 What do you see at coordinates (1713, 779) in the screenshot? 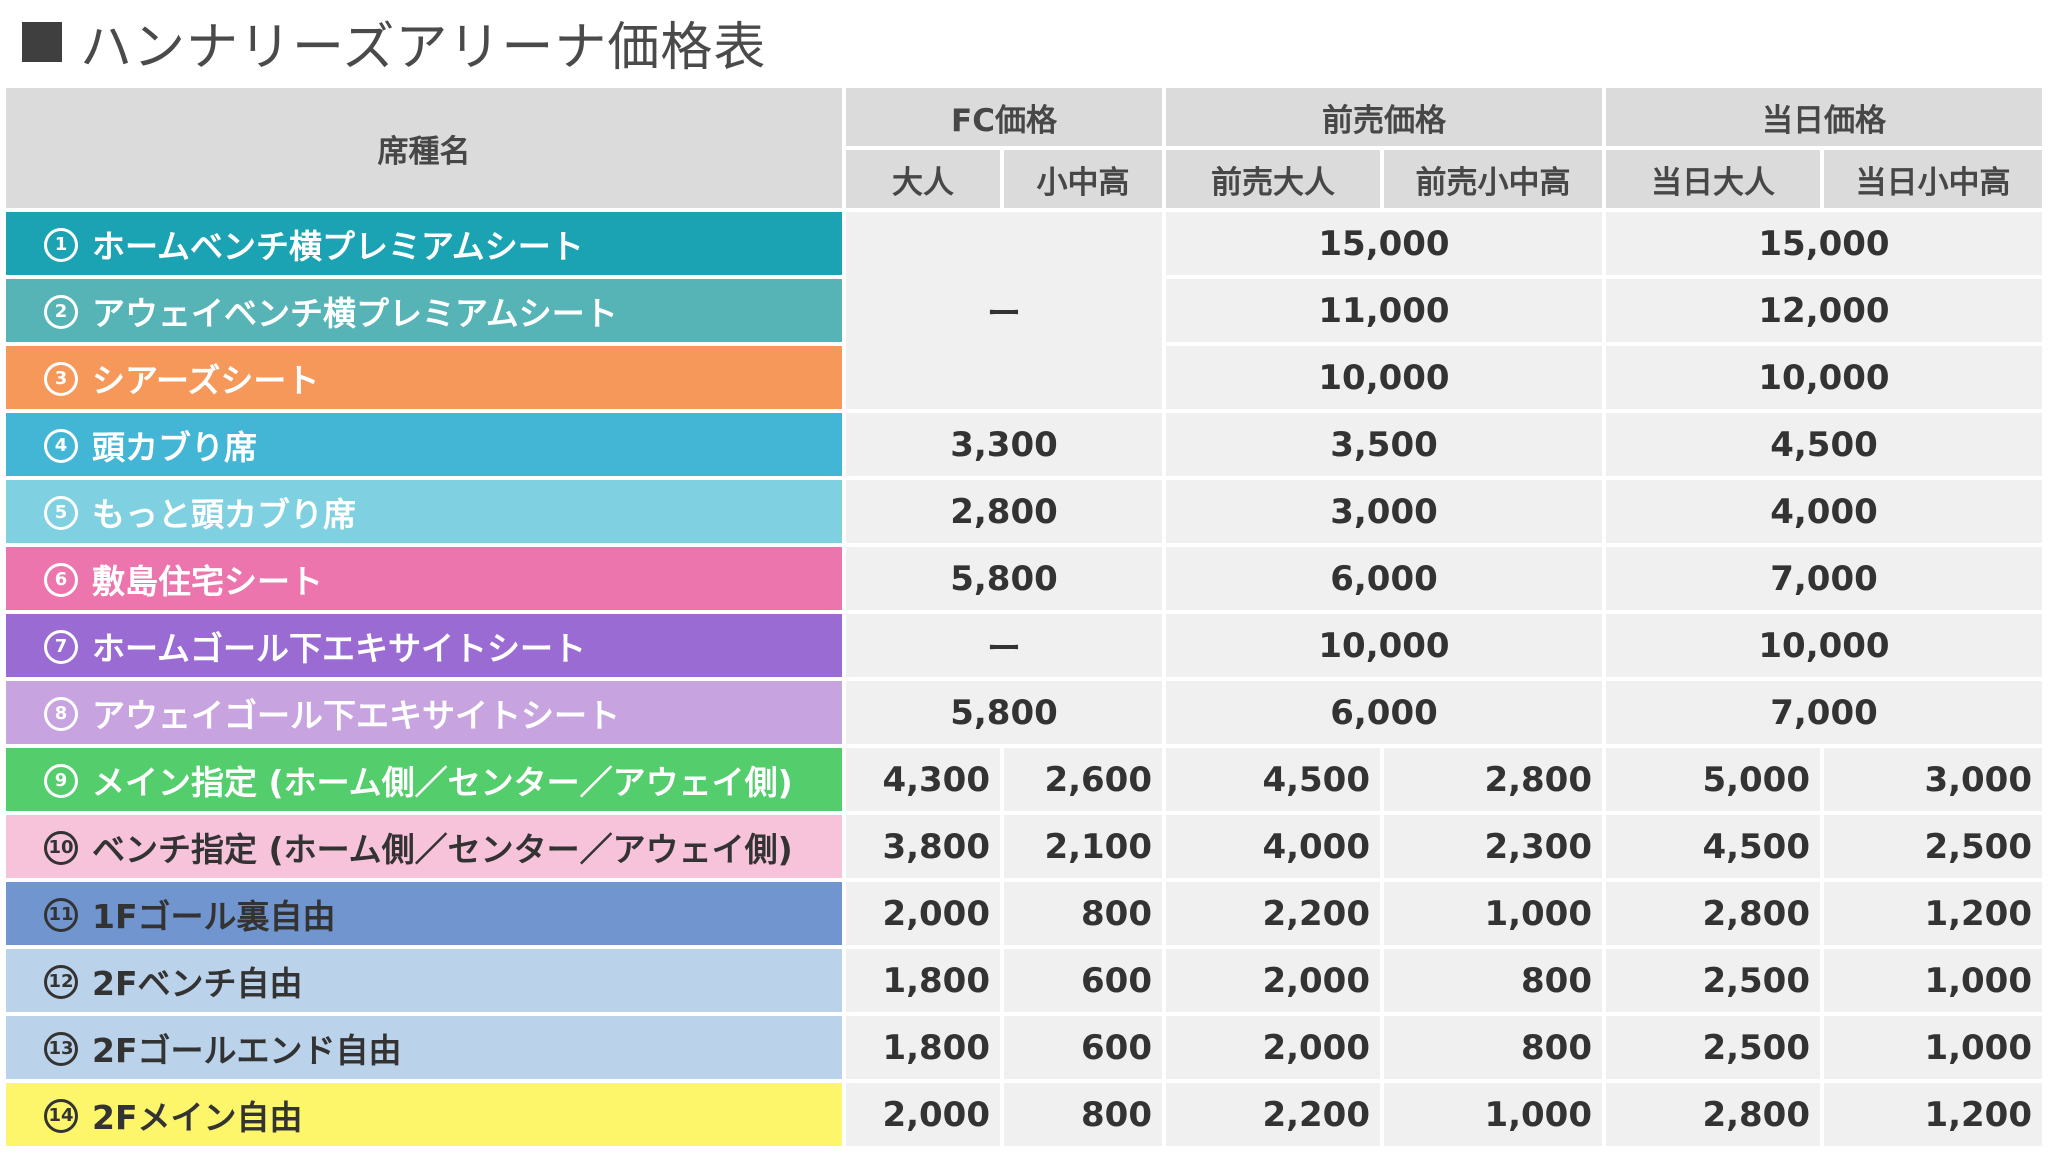
I see `dayof-adult-cell: 5,000` at bounding box center [1713, 779].